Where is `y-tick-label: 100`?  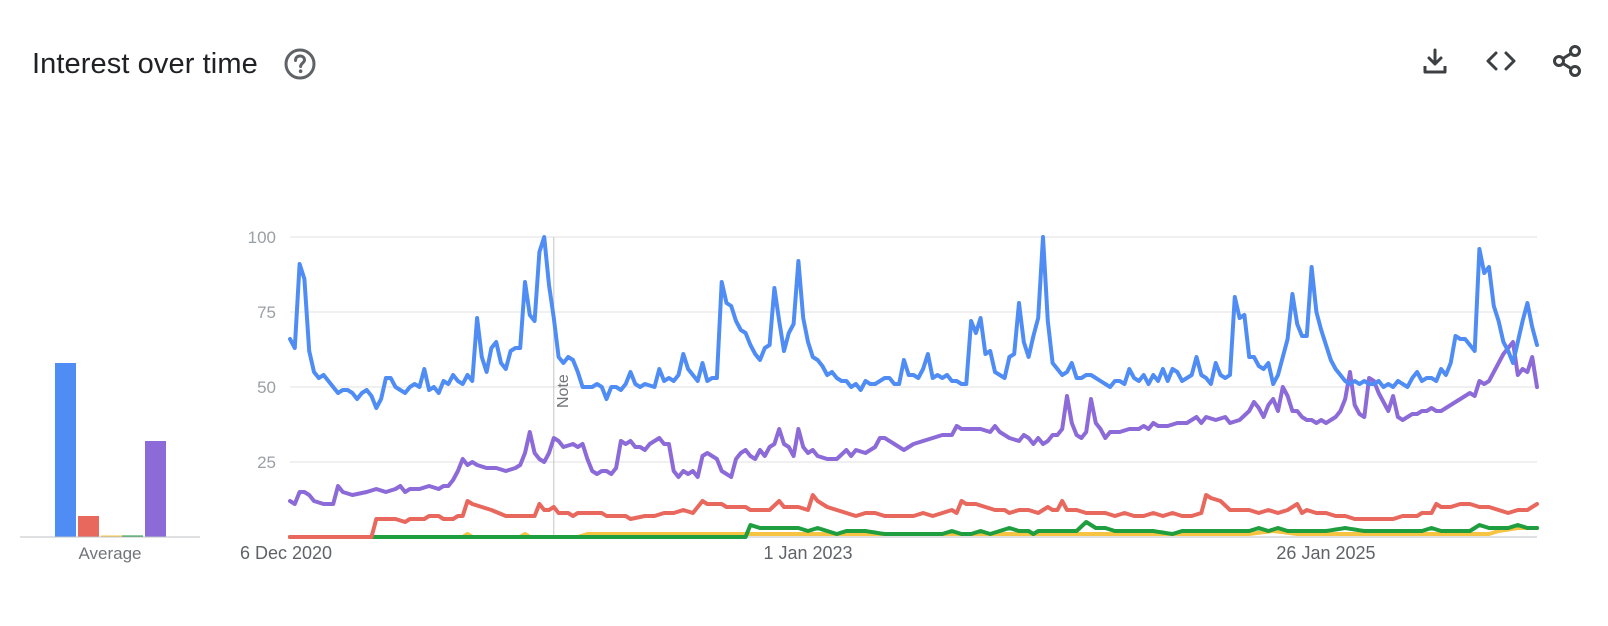
y-tick-label: 100 is located at coordinates (262, 237).